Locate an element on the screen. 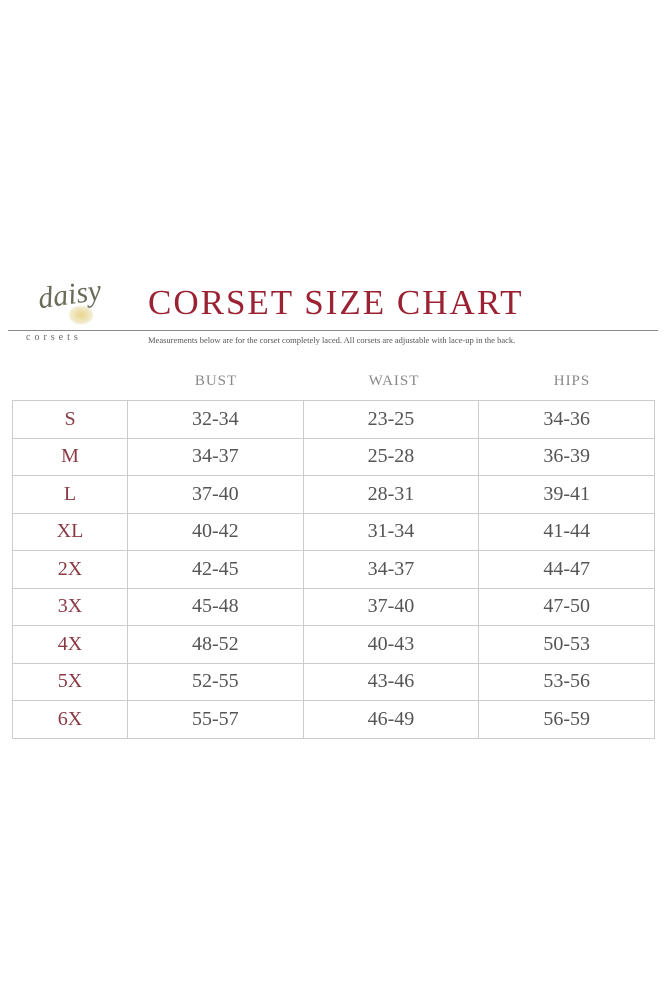 The image size is (666, 999). header-bust: BUST is located at coordinates (216, 381).